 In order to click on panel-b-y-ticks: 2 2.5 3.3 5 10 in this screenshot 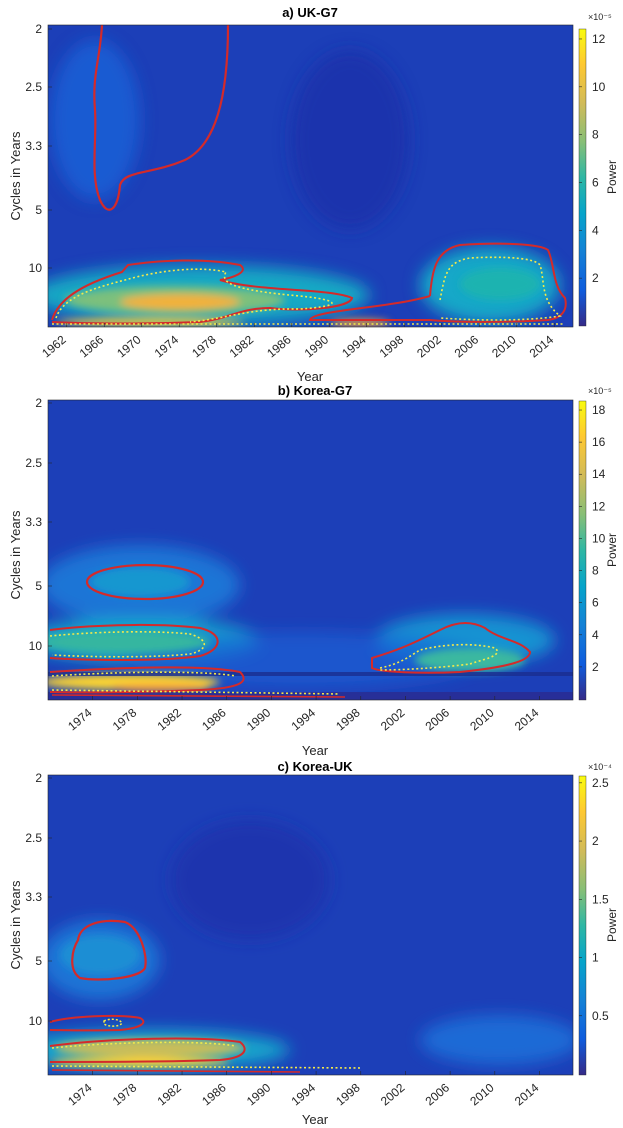, I will do `click(38, 524)`.